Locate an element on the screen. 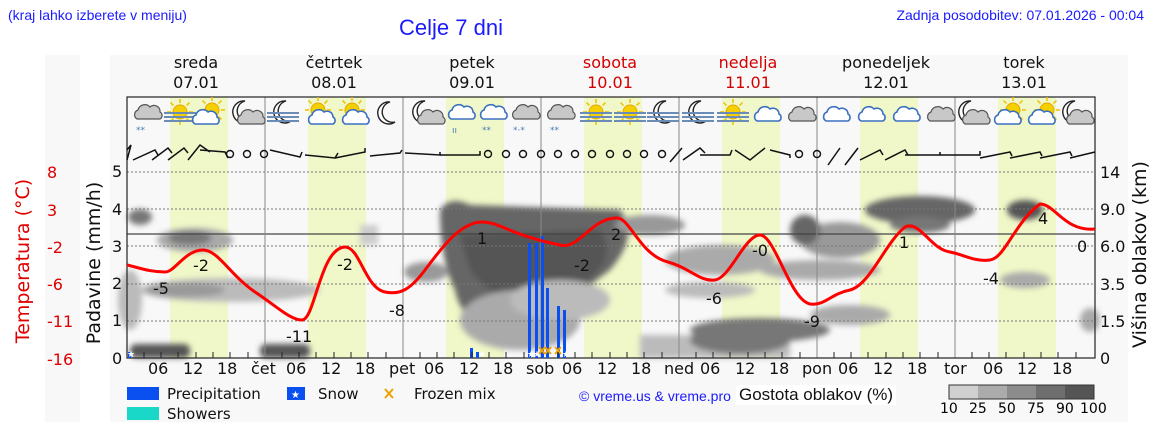  temp-label: -4 is located at coordinates (991, 278).